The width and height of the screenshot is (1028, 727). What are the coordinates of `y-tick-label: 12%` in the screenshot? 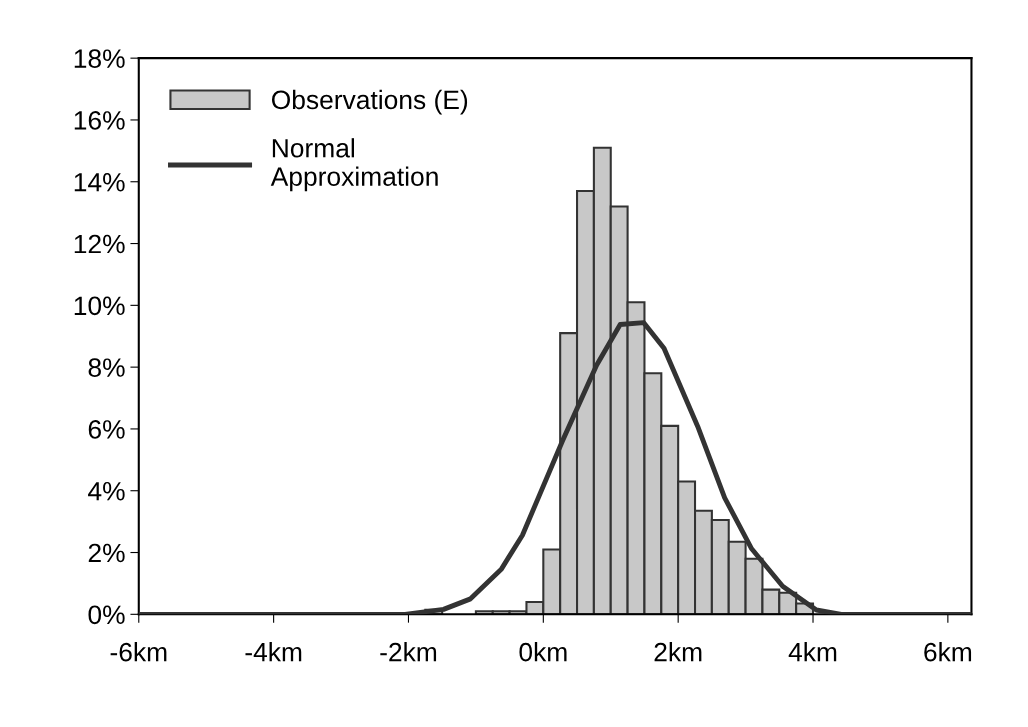 It's located at (99, 244).